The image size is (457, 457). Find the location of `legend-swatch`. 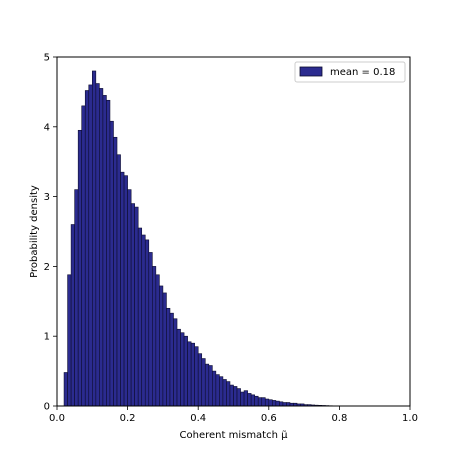

legend-swatch is located at coordinates (311, 71).